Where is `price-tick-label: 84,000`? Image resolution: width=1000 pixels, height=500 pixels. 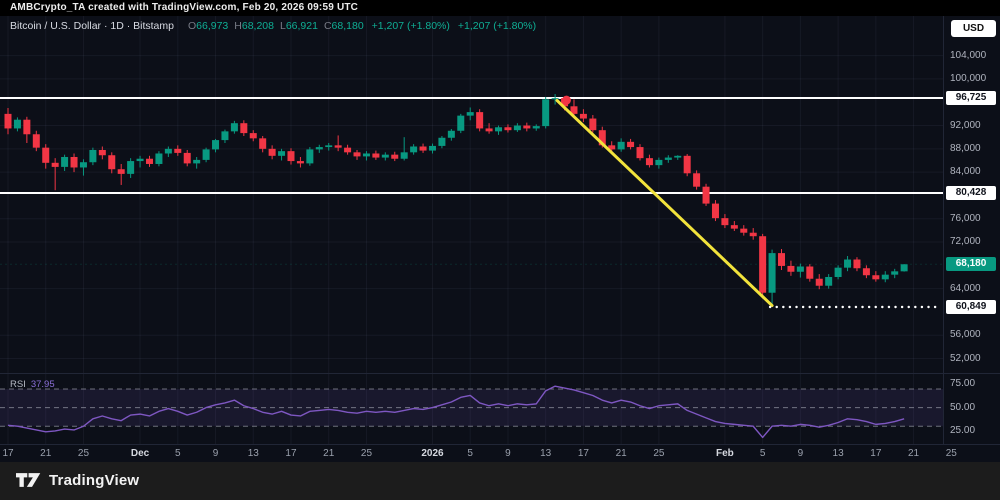 price-tick-label: 84,000 is located at coordinates (965, 172).